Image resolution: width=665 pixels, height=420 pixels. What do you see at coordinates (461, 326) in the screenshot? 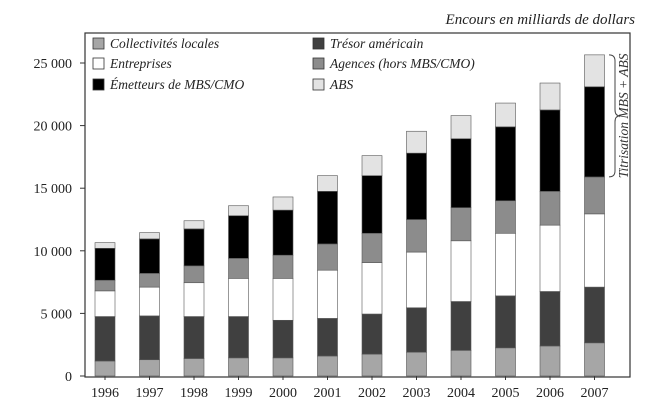
I see `bar-tresor-americain-2004` at bounding box center [461, 326].